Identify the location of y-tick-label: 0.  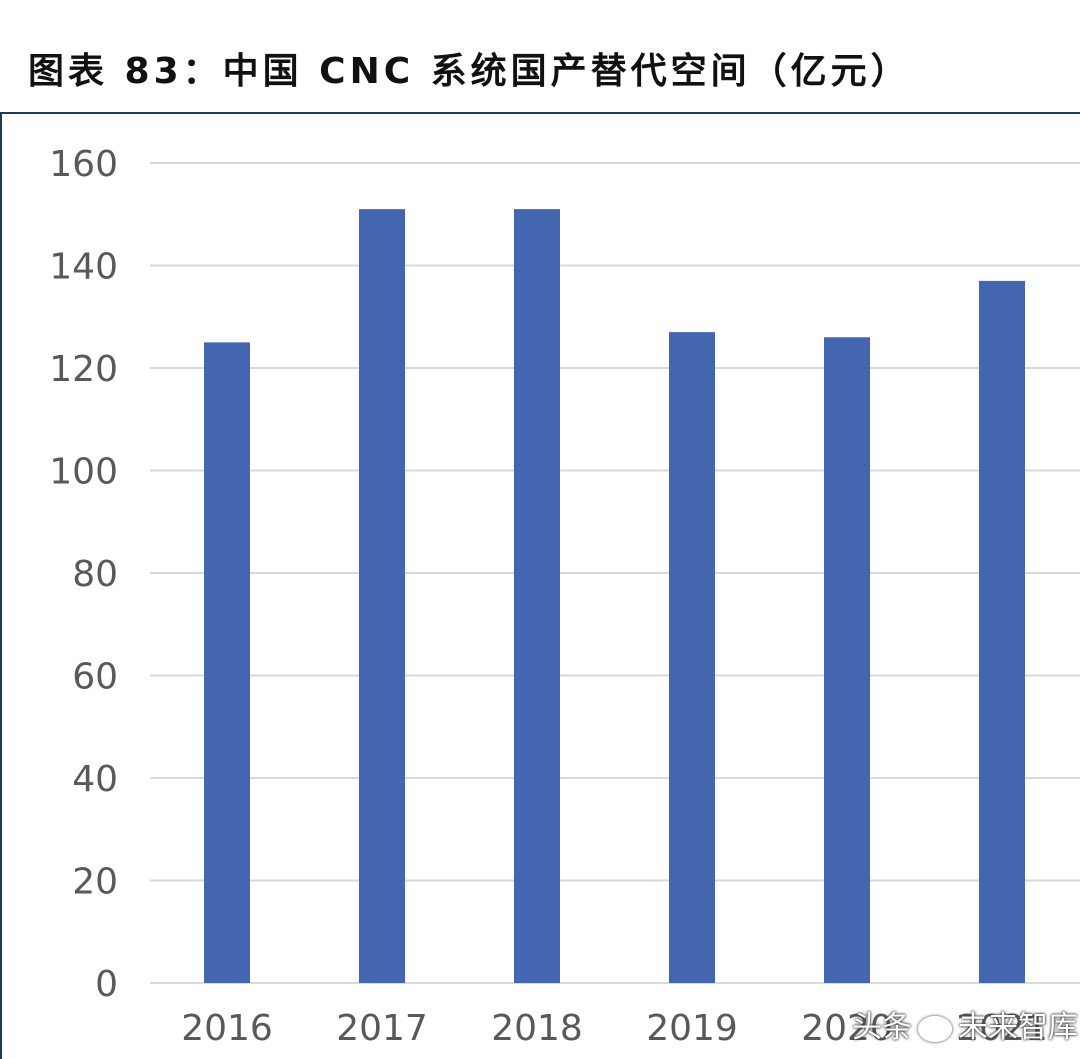
(106, 984).